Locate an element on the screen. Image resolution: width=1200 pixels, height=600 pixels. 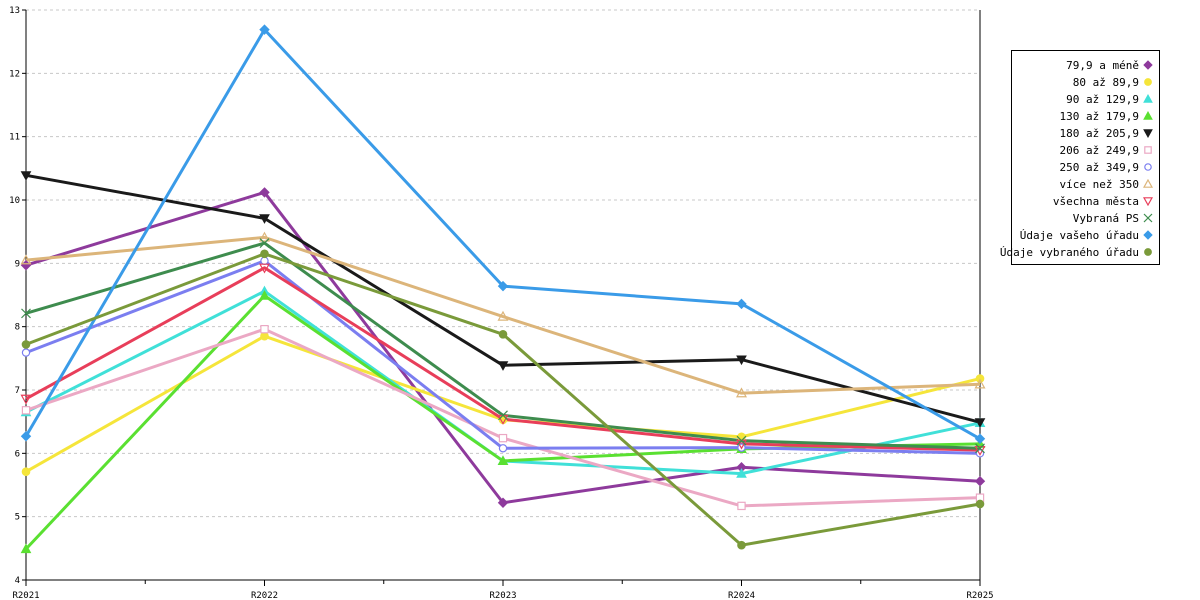
legend-item: Vybraná PS is located at coordinates (1113, 218).